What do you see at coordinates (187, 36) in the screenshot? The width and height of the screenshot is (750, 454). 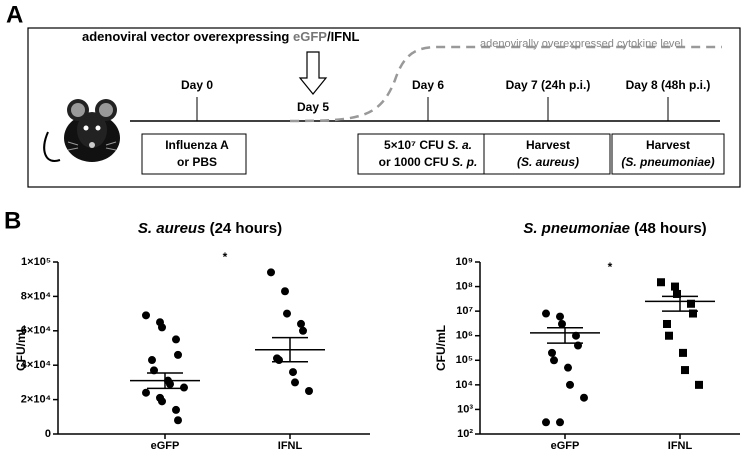 I see `title-part: adenoviral vector overexpressing` at bounding box center [187, 36].